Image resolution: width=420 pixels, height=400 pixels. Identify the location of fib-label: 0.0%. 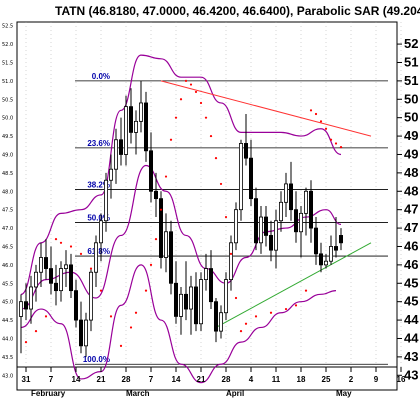
(101, 76).